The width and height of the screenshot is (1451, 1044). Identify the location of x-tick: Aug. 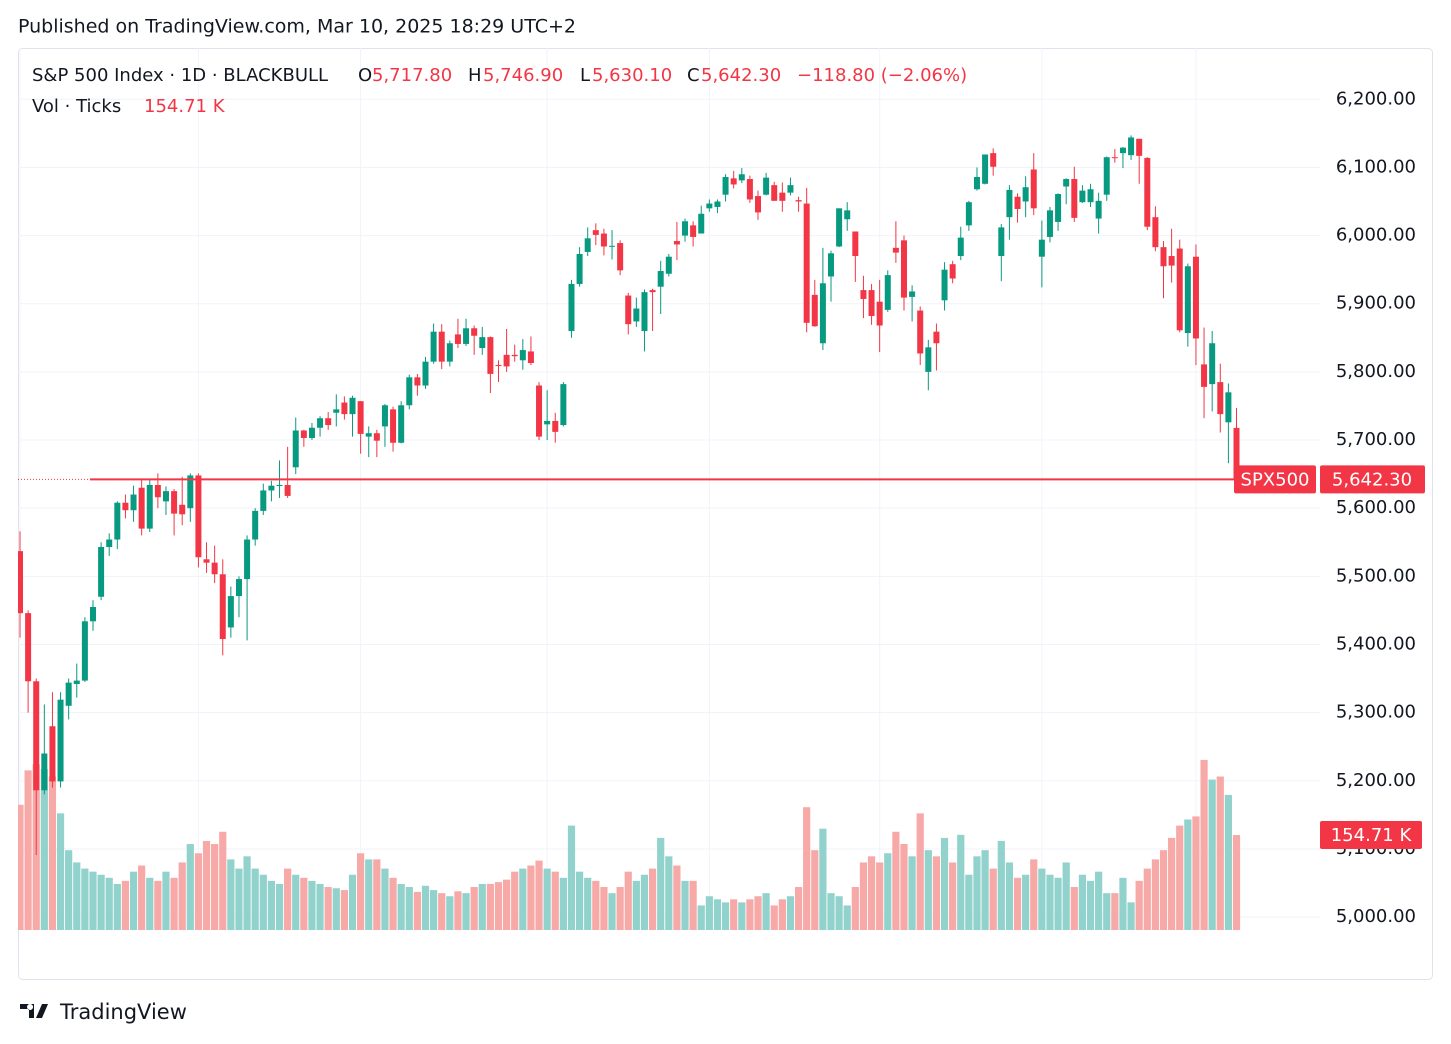
(19, 957).